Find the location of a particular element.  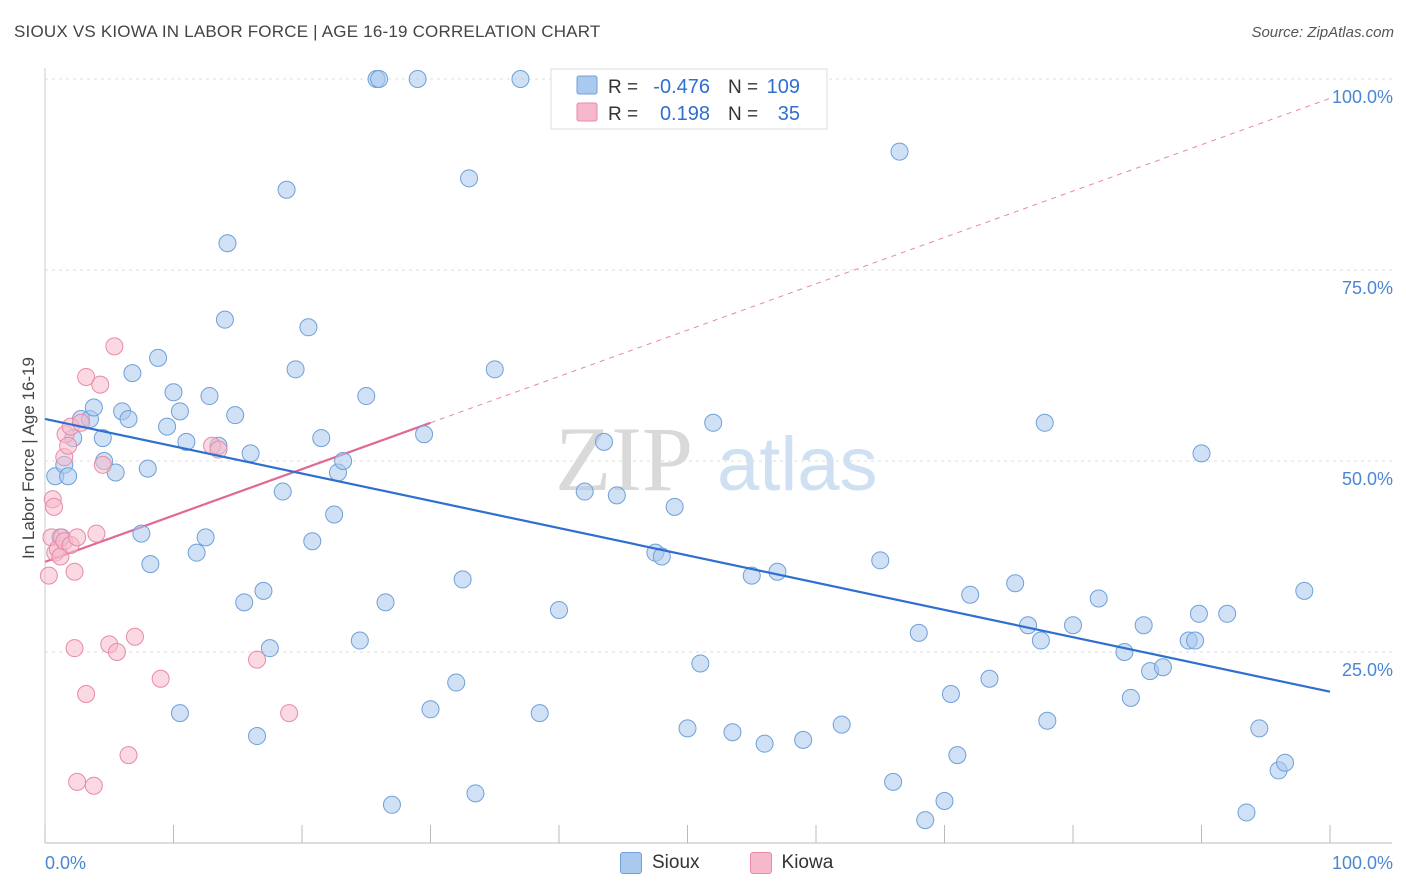

kiowa-r-label: R = is located at coordinates (623, 114).